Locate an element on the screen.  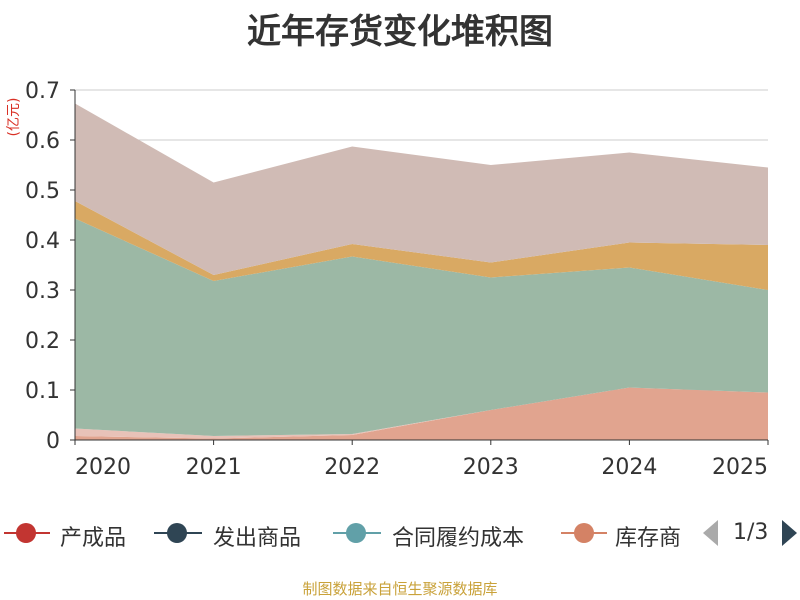
legend-label-0: 产成品 is located at coordinates (93, 538).